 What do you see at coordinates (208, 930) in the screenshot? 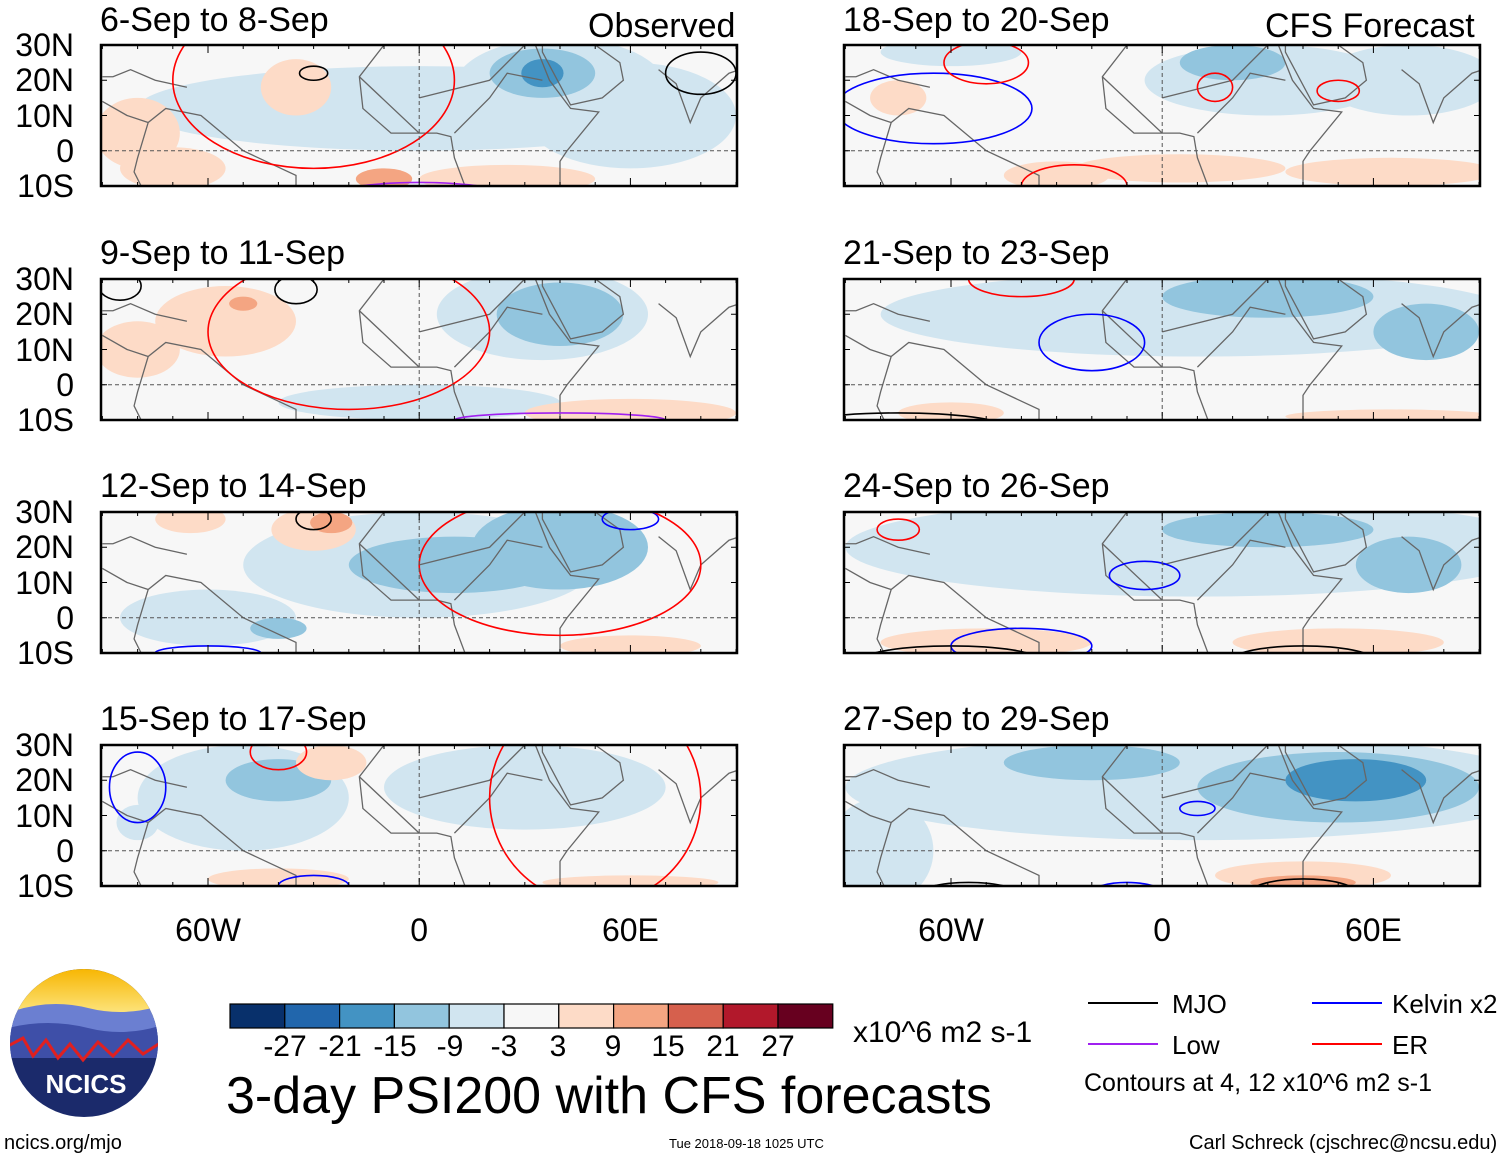
I see `lon-tick-label: 60W` at bounding box center [208, 930].